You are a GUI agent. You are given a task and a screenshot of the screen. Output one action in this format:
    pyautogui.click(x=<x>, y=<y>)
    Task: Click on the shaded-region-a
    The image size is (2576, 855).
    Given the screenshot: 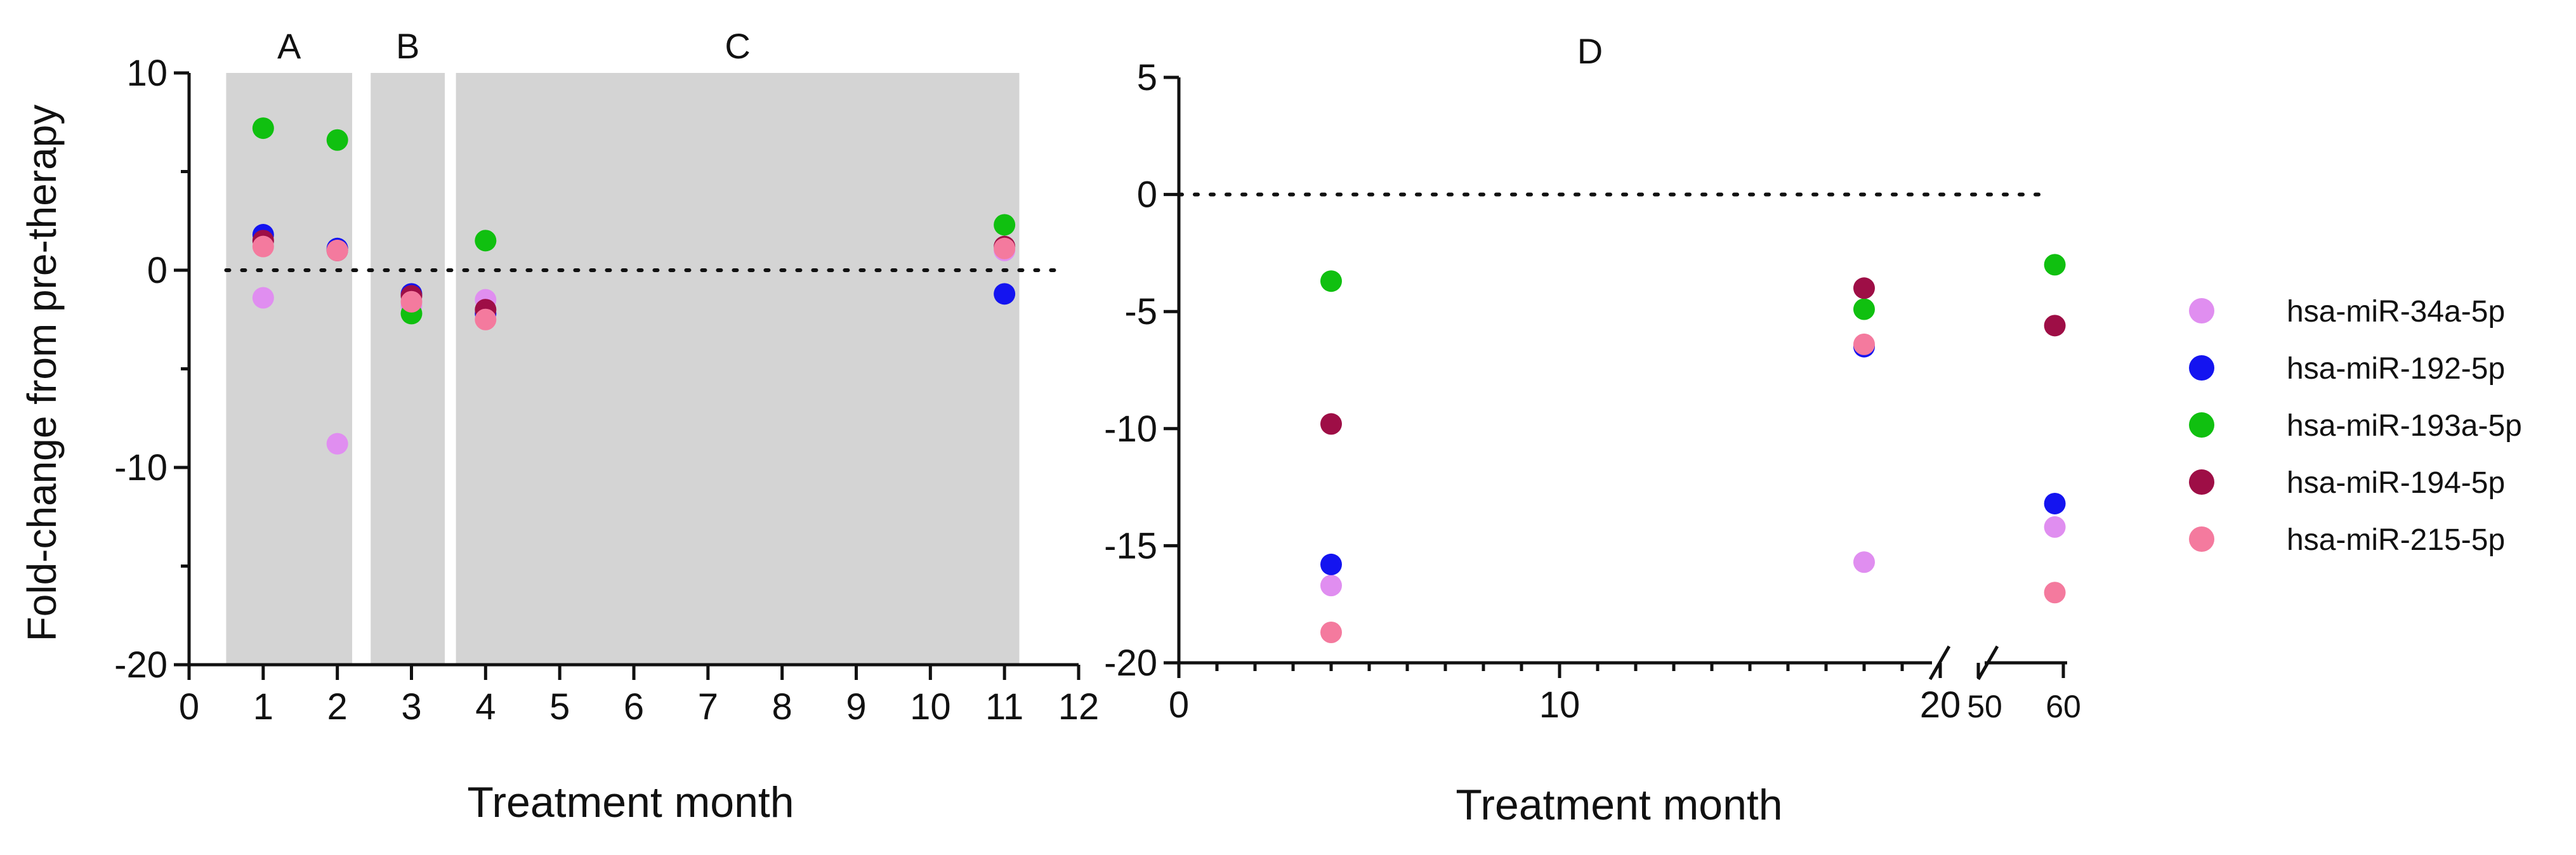 What is the action you would take?
    pyautogui.click(x=289, y=369)
    